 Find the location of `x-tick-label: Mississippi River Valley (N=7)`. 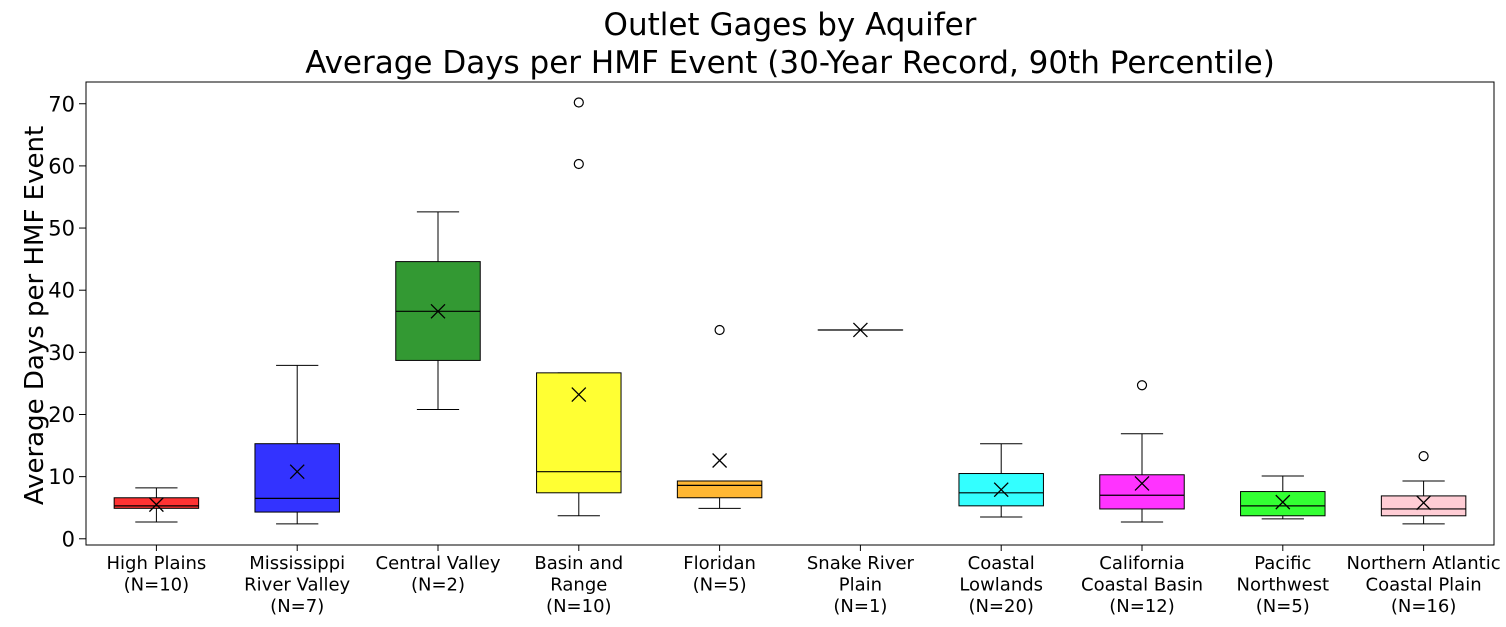

x-tick-label: Mississippi River Valley (N=7) is located at coordinates (297, 585).